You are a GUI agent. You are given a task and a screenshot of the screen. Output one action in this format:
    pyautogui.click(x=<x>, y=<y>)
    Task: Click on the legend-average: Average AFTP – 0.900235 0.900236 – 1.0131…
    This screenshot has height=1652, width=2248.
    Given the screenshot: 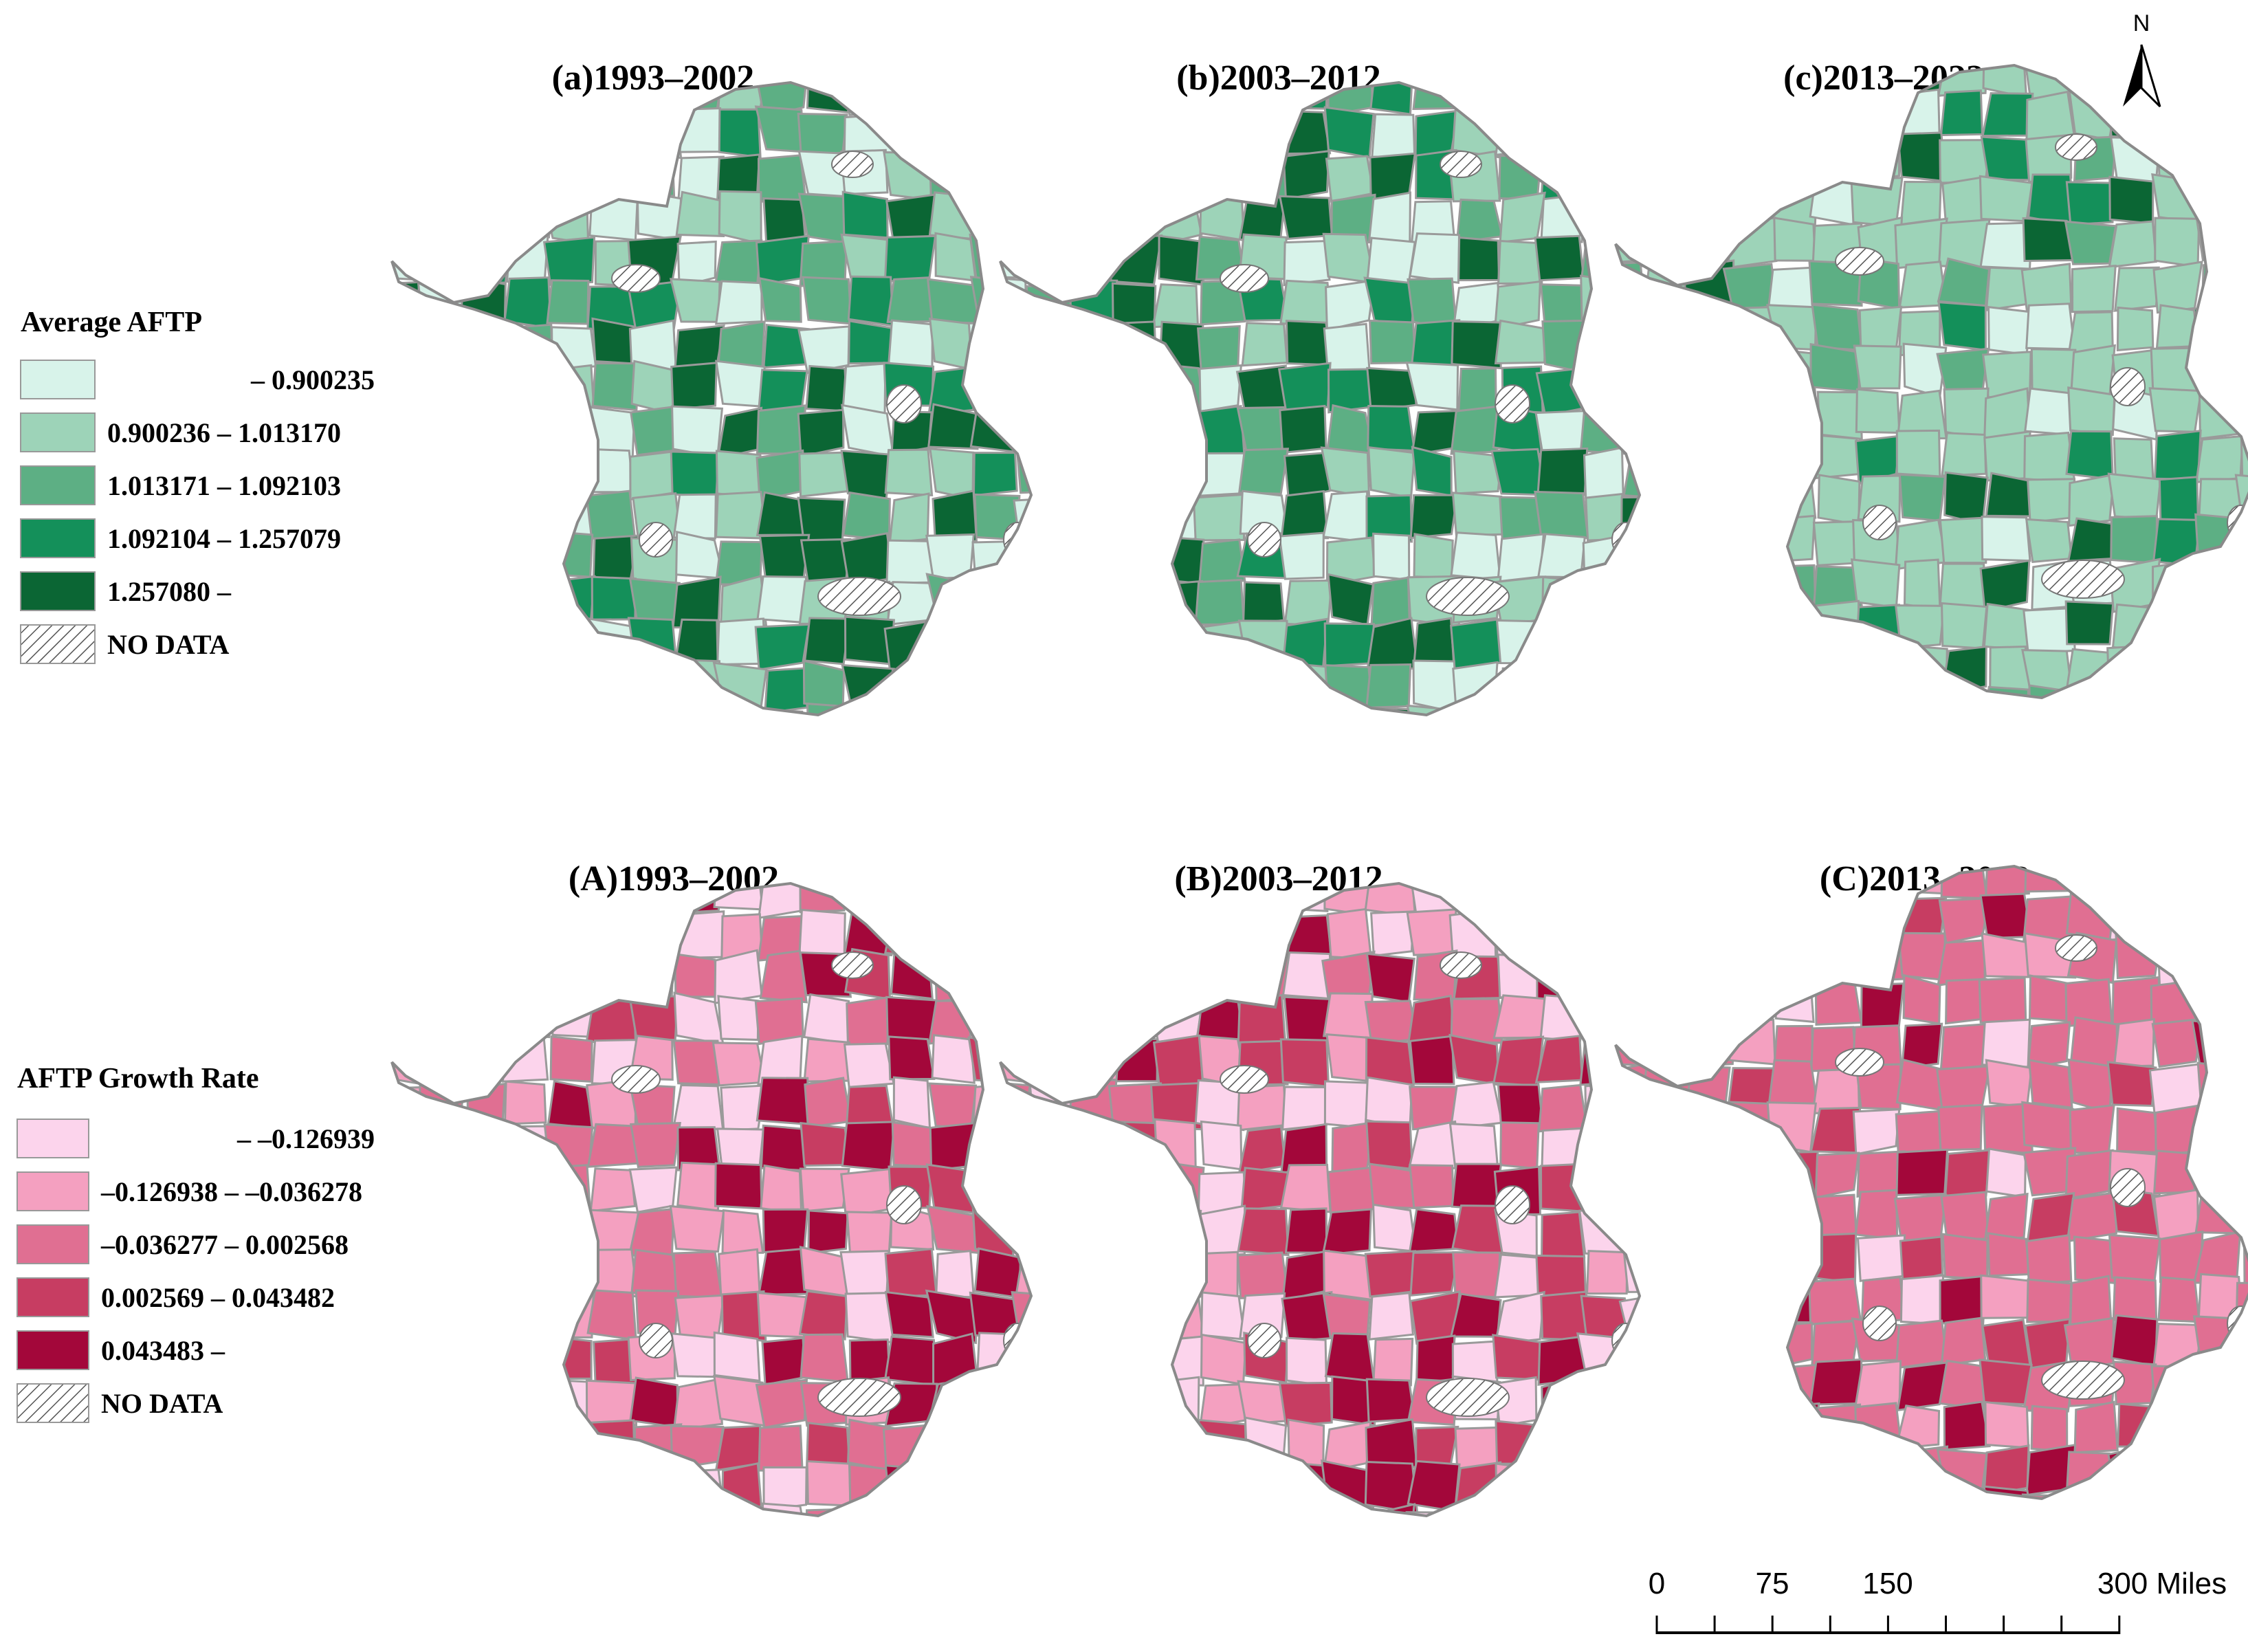 What is the action you would take?
    pyautogui.click(x=197, y=485)
    